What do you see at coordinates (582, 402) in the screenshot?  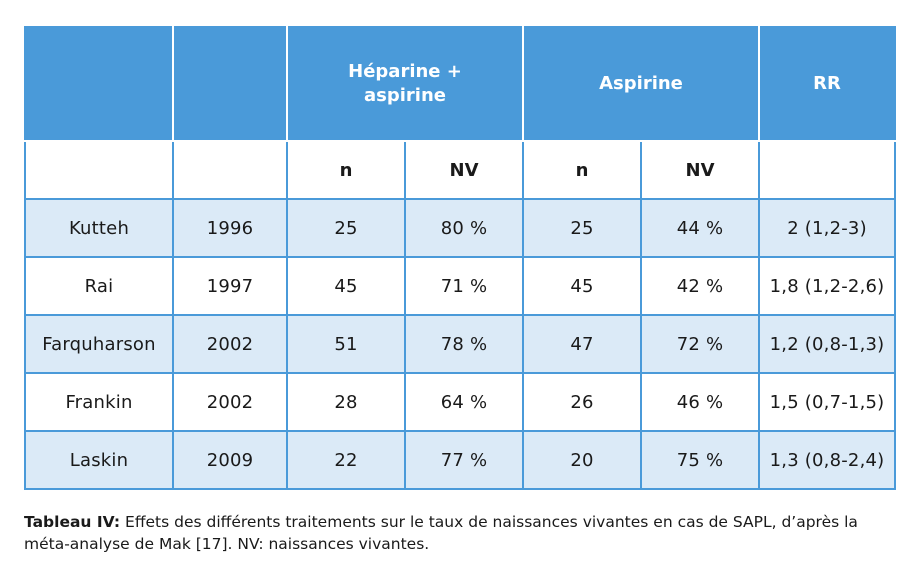 I see `cell-asp-n: 26` at bounding box center [582, 402].